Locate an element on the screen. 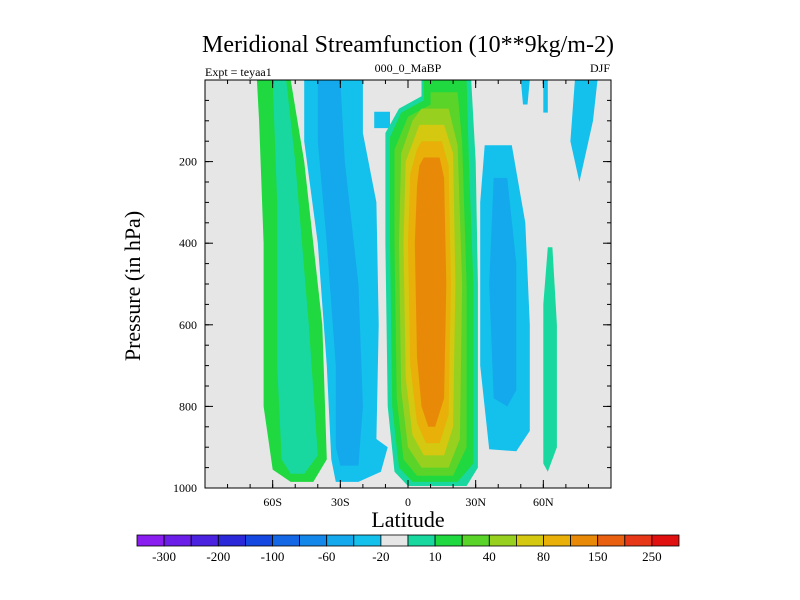 The height and width of the screenshot is (600, 800). contour-sh-green-inner is located at coordinates (295, 277).